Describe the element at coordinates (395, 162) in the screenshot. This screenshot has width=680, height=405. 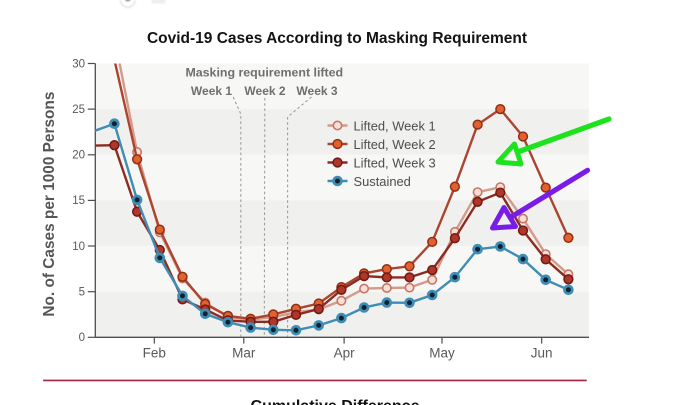
I see `svg-text: Lifted, Week 3` at that location.